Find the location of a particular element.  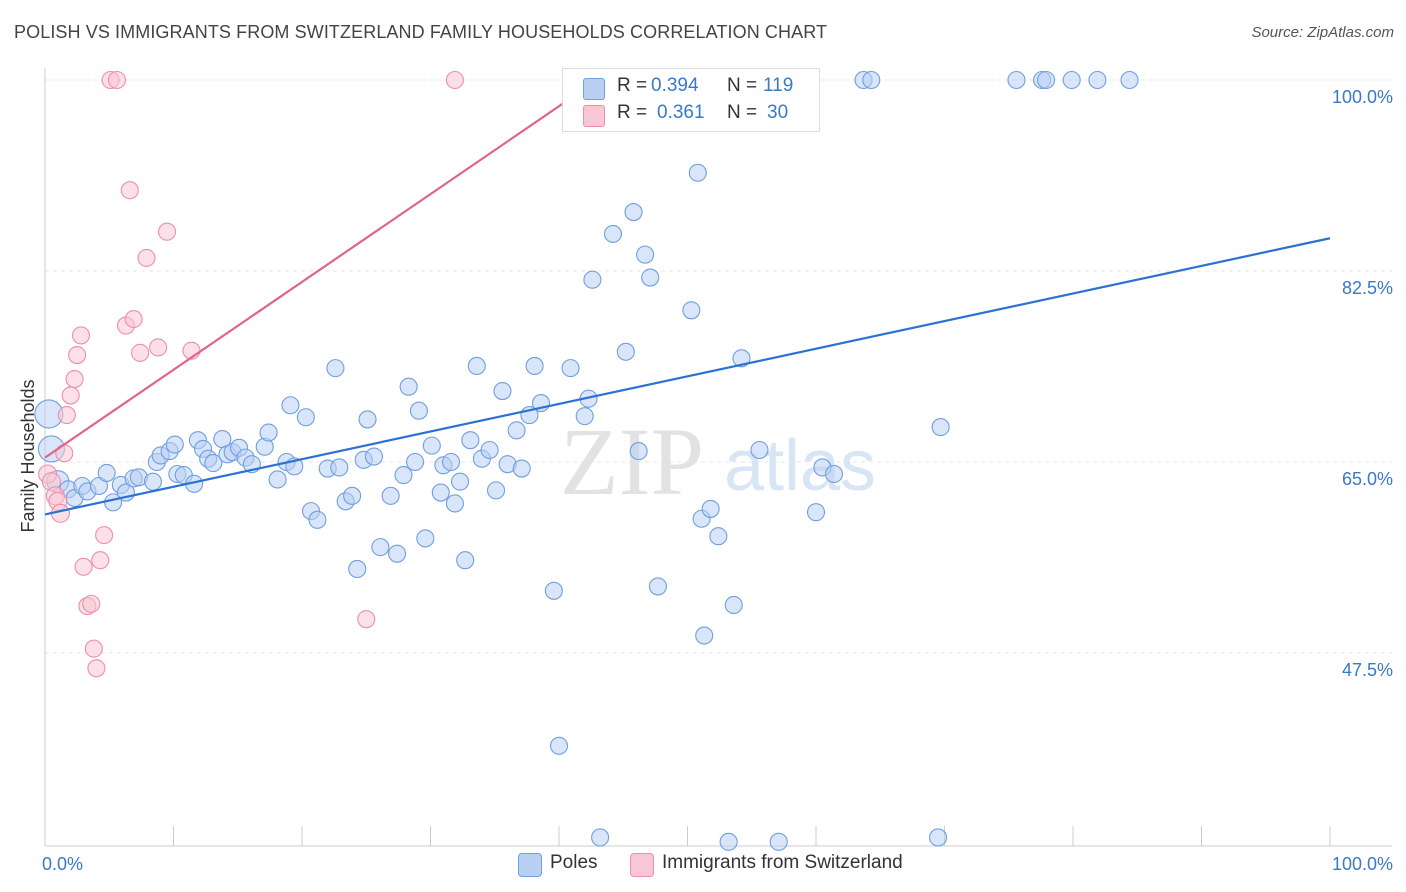

legend-r-value: 0.394 is located at coordinates (675, 85).